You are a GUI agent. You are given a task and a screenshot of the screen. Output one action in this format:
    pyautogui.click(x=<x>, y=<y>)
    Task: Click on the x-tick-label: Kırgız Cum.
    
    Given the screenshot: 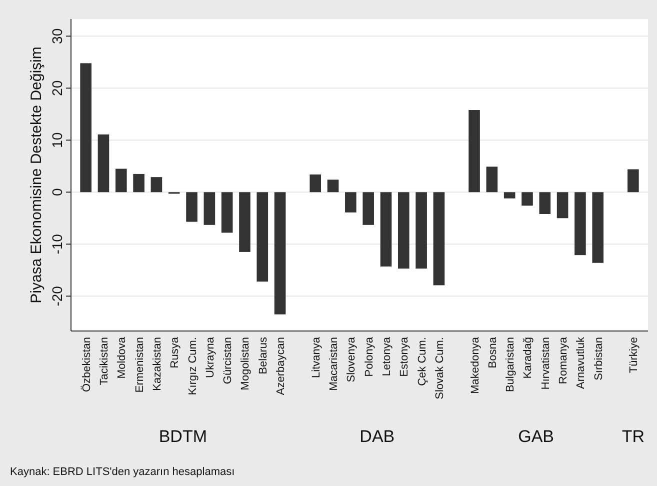 What is the action you would take?
    pyautogui.click(x=192, y=366)
    